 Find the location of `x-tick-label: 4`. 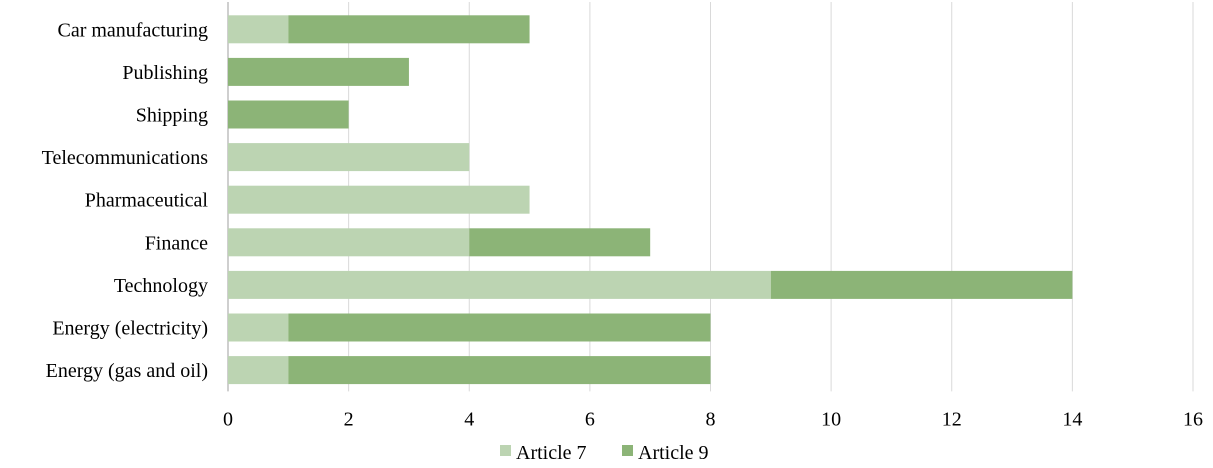

x-tick-label: 4 is located at coordinates (469, 419).